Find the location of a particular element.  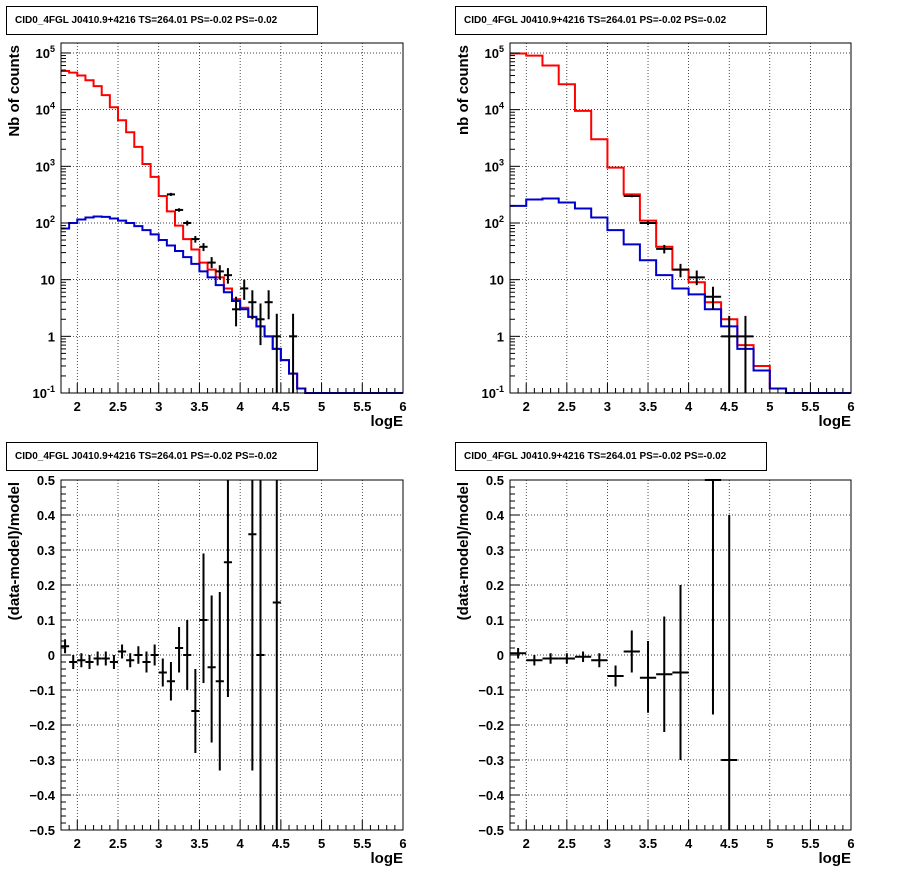

y-tick-label: 10⁵ is located at coordinates (494, 52).